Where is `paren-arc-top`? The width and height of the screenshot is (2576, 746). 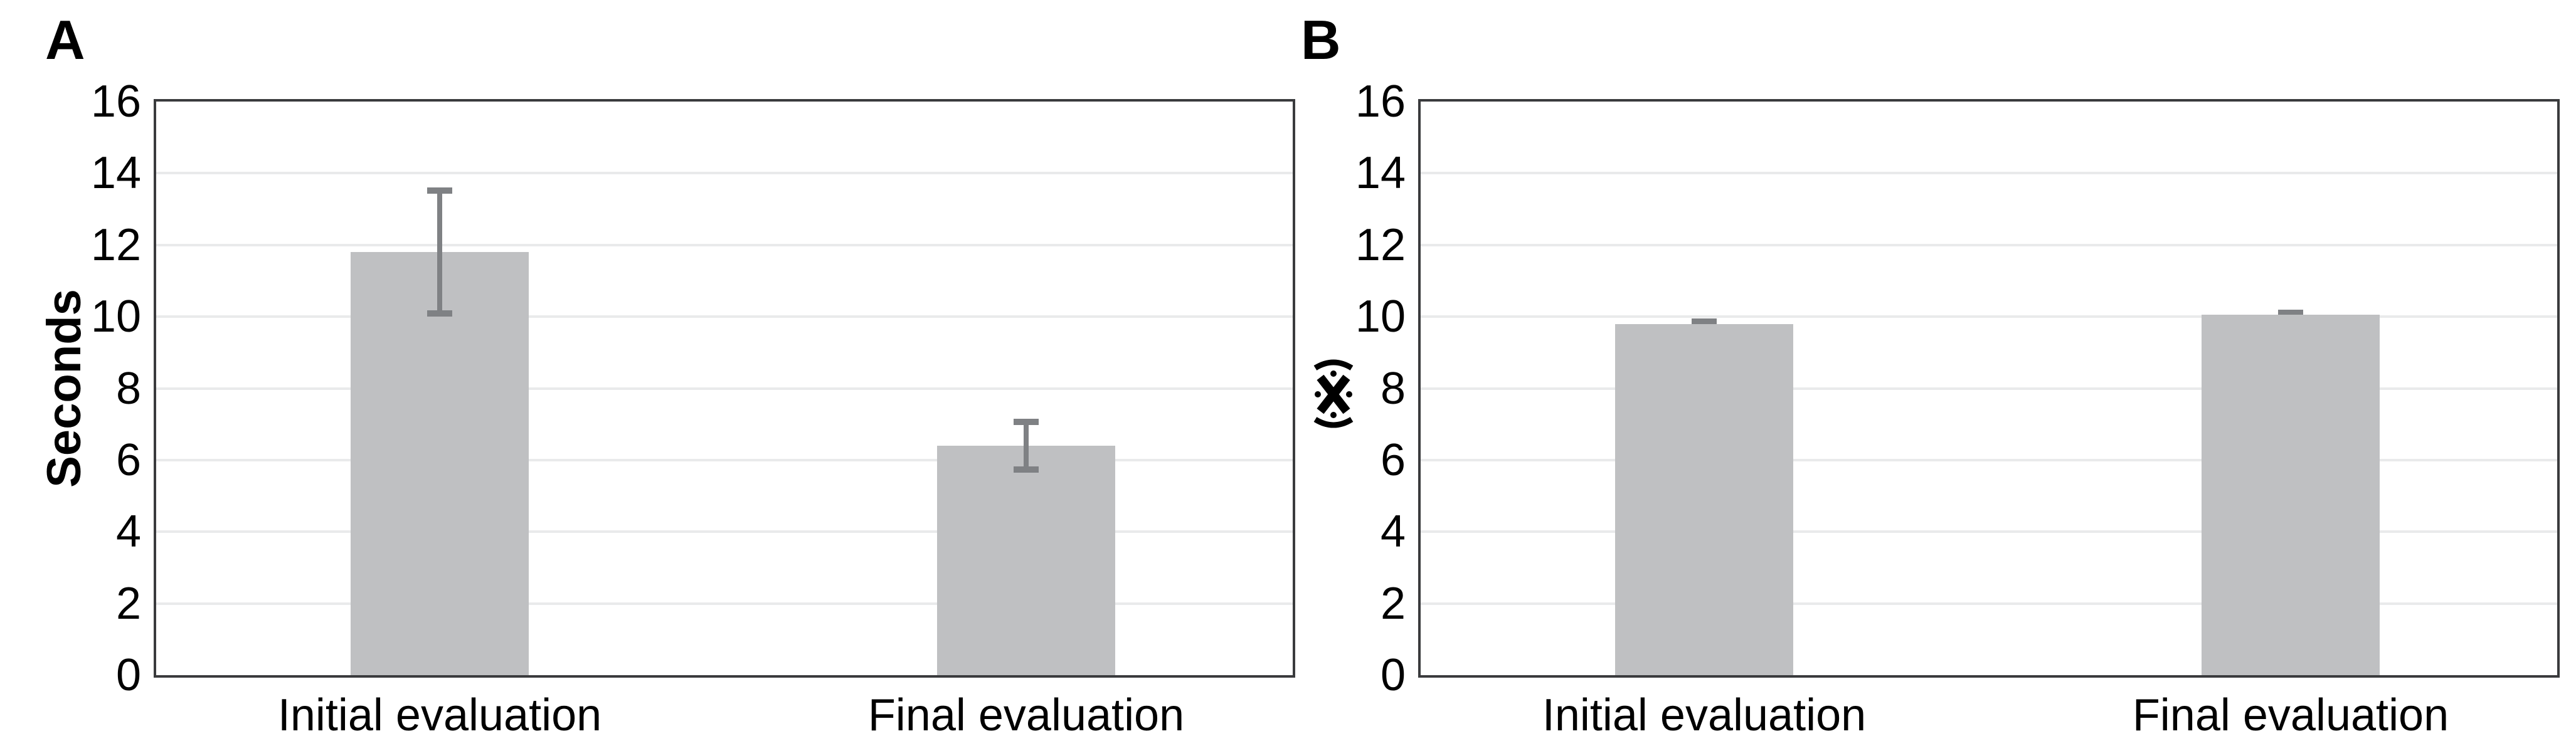
paren-arc-top is located at coordinates (1333, 364).